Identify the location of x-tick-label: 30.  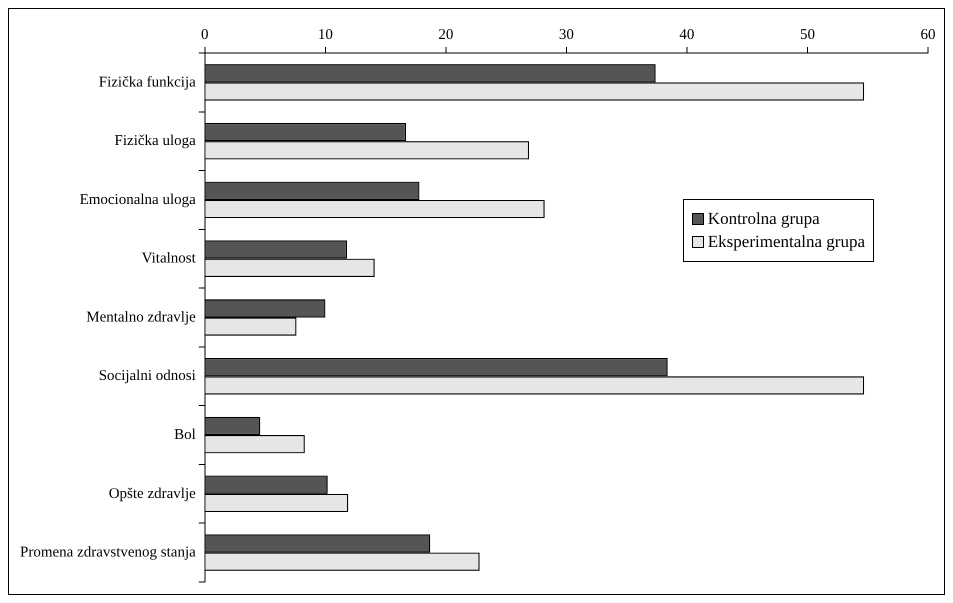
(566, 34).